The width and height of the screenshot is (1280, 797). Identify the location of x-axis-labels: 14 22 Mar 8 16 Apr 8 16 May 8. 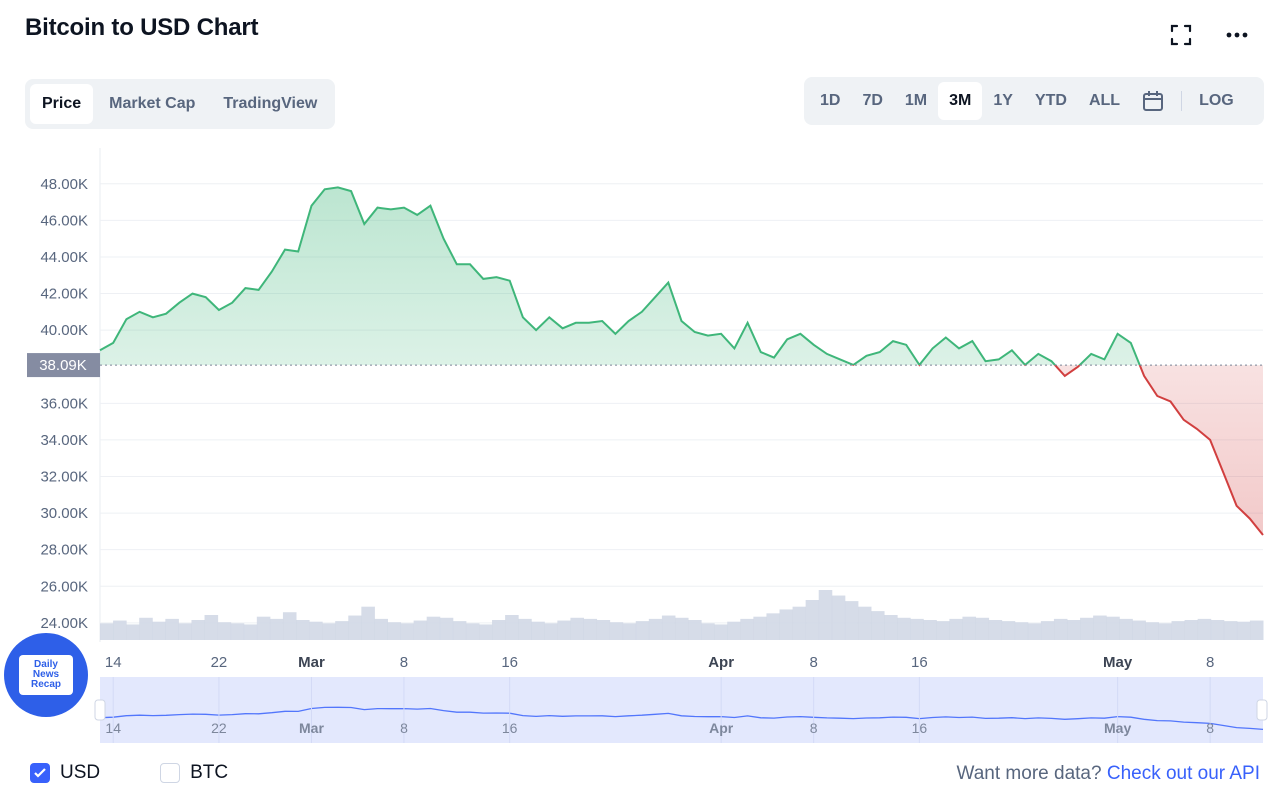
(659, 662).